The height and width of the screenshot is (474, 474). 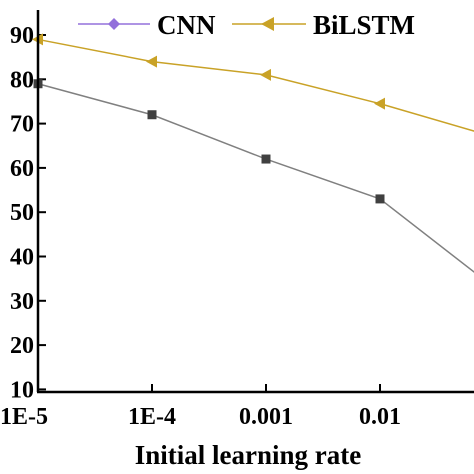 I want to click on y-tick-label: 20, so click(x=22, y=346).